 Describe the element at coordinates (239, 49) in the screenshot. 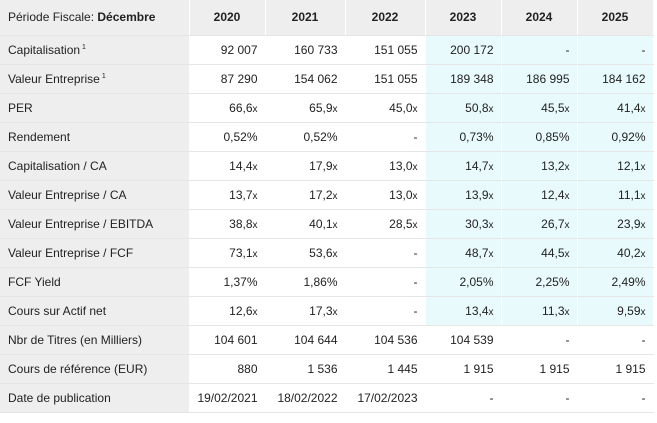

I see `value-text: 92 007` at that location.